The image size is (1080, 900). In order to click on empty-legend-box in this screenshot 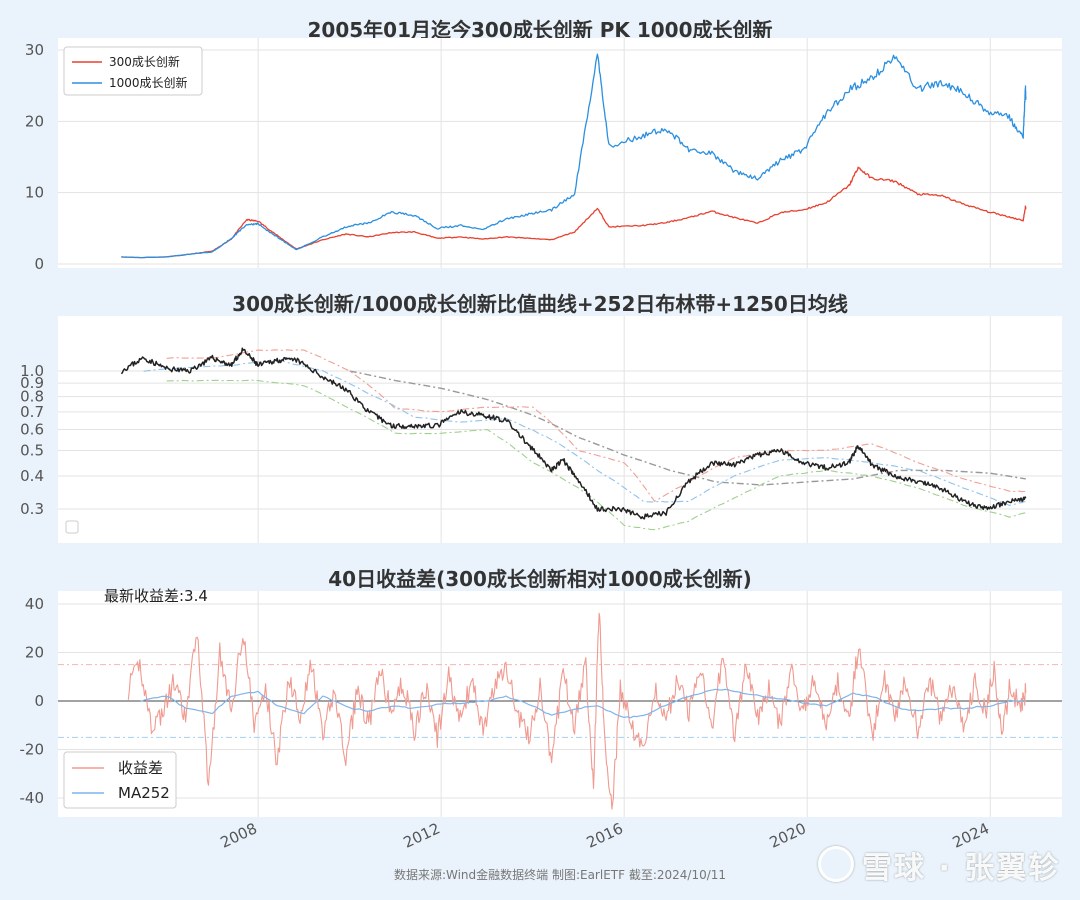, I will do `click(72, 527)`.